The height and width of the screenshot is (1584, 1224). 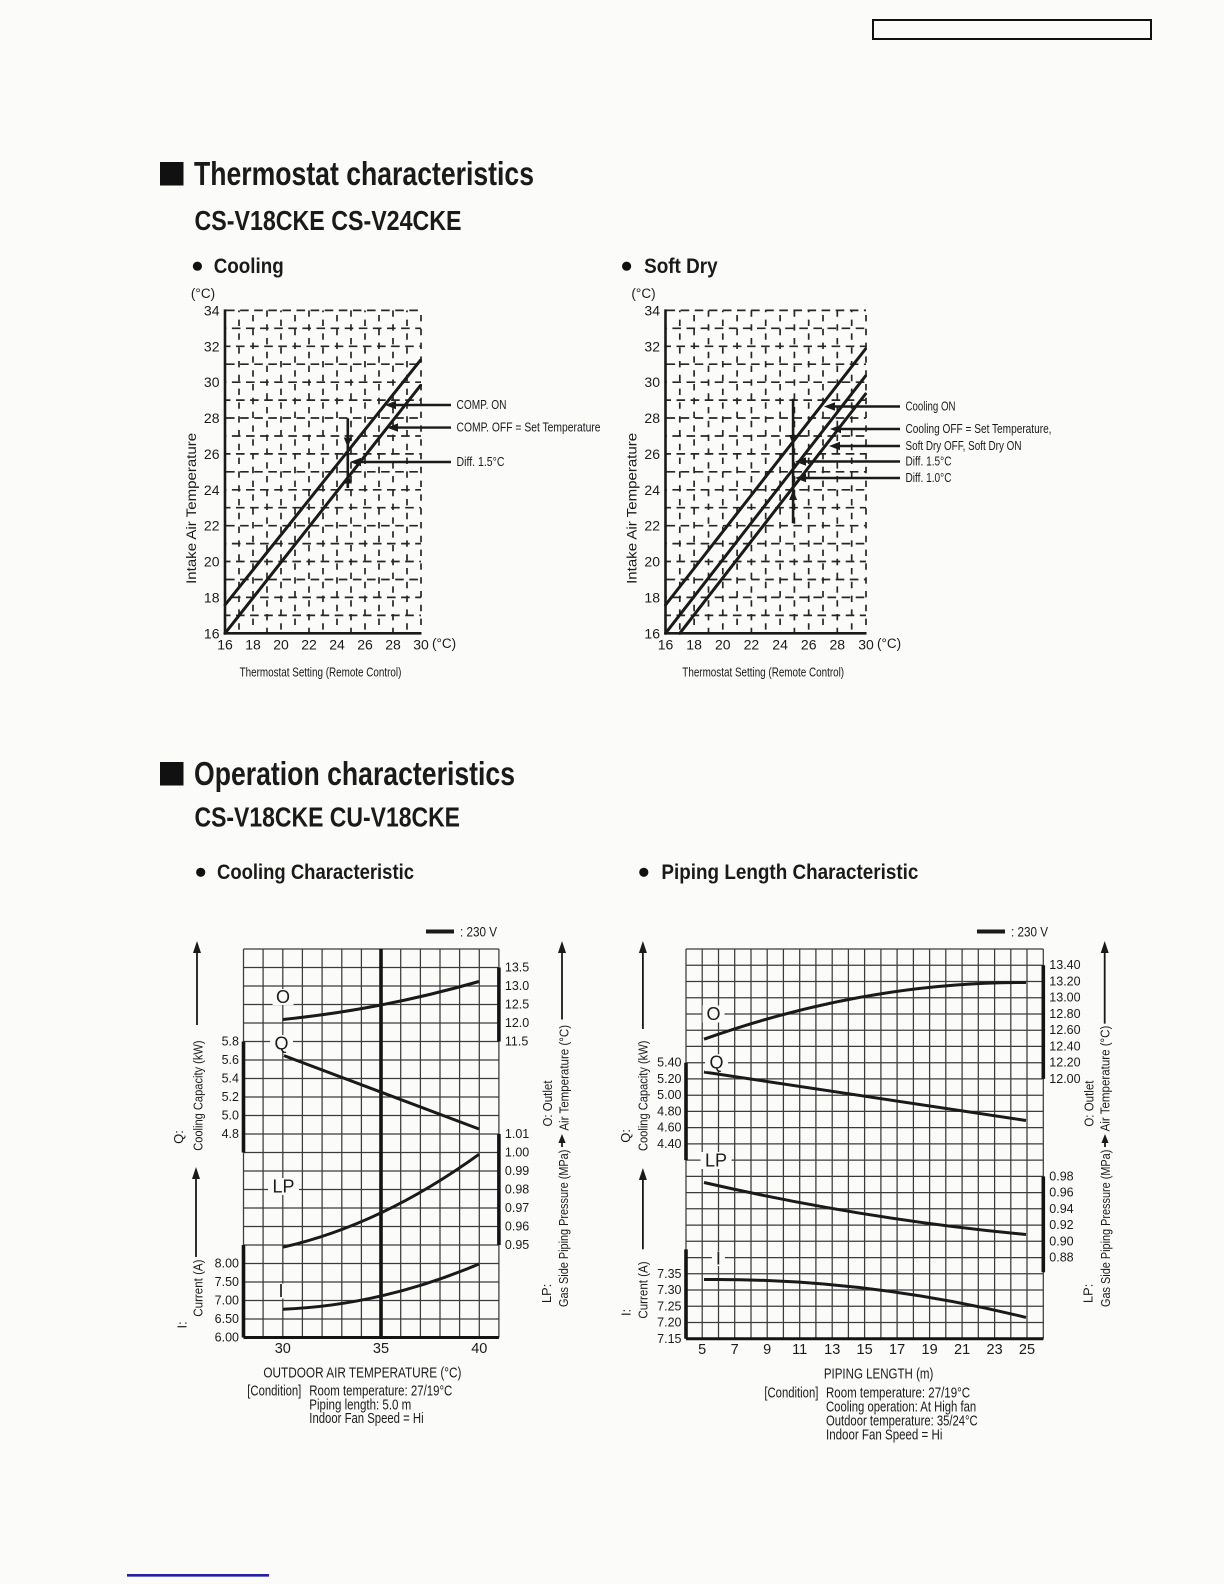 I want to click on svg-text: I:, so click(x=181, y=1324).